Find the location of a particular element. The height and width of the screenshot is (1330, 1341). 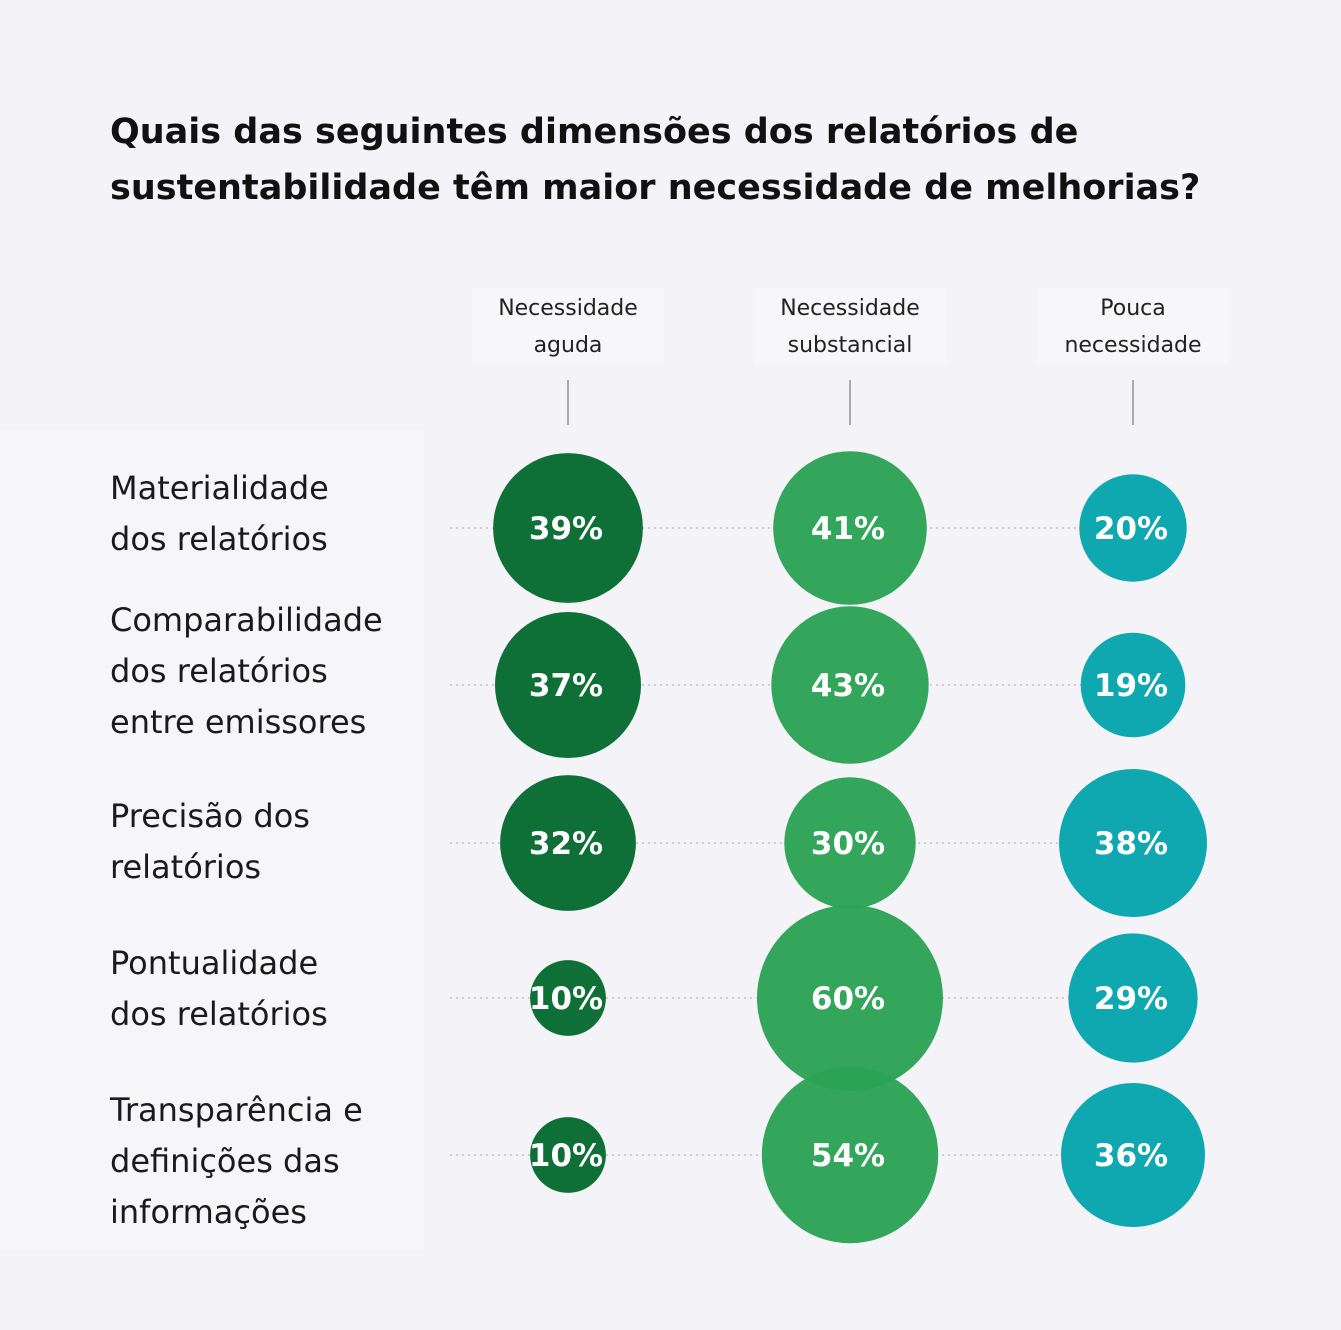

bubble-value-label: 29% is located at coordinates (1131, 999).